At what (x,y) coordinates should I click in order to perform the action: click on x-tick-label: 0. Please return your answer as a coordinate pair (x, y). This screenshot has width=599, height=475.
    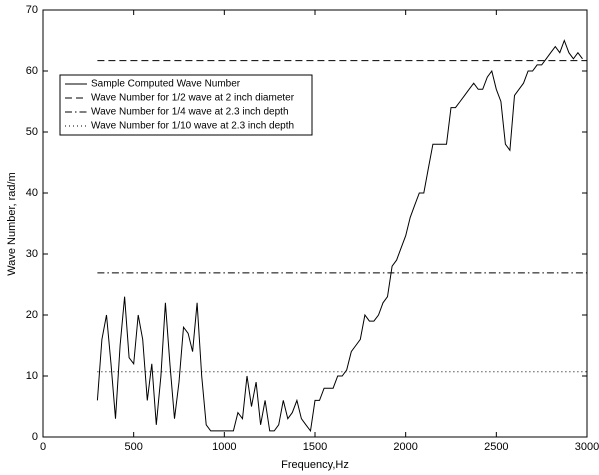
    Looking at the image, I should click on (43, 447).